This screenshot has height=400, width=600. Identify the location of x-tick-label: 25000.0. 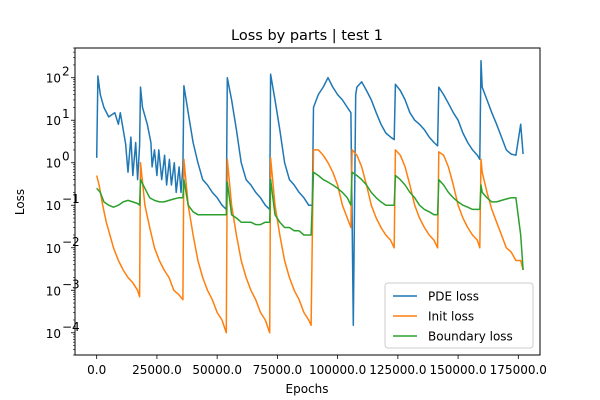
(157, 370).